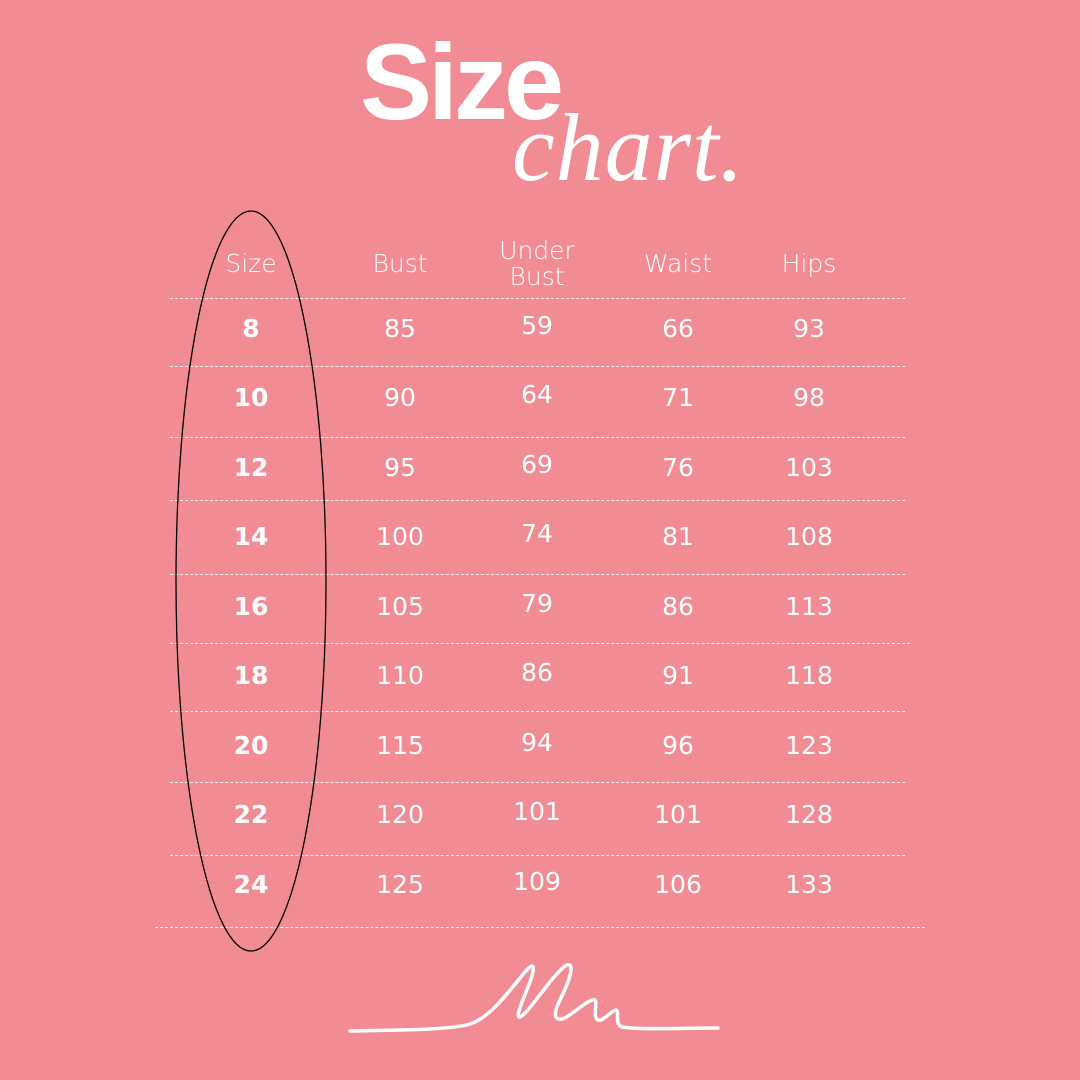 Image resolution: width=1080 pixels, height=1080 pixels. I want to click on title-chart: chart., so click(628, 147).